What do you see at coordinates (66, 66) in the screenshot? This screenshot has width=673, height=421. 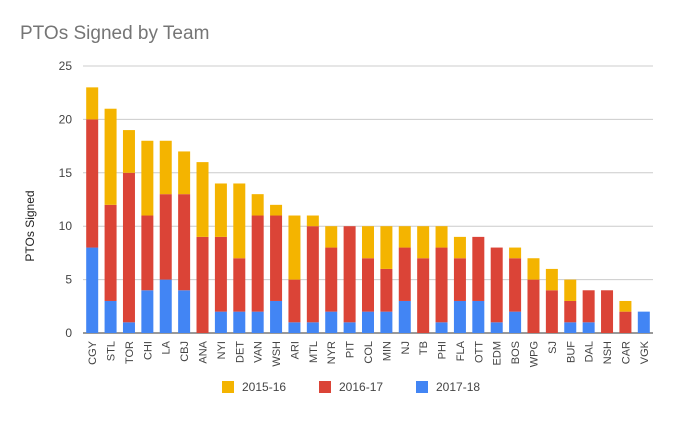 I see `y-tick-label: 25` at bounding box center [66, 66].